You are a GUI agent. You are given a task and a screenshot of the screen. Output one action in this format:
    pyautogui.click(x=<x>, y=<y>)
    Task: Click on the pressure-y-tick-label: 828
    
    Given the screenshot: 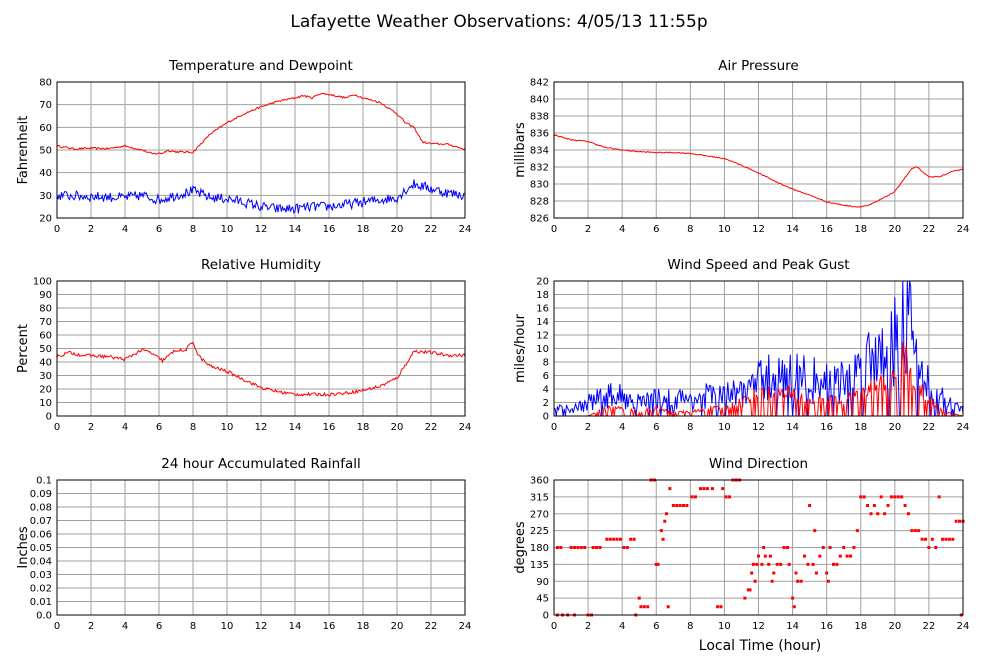 What is the action you would take?
    pyautogui.click(x=539, y=202)
    